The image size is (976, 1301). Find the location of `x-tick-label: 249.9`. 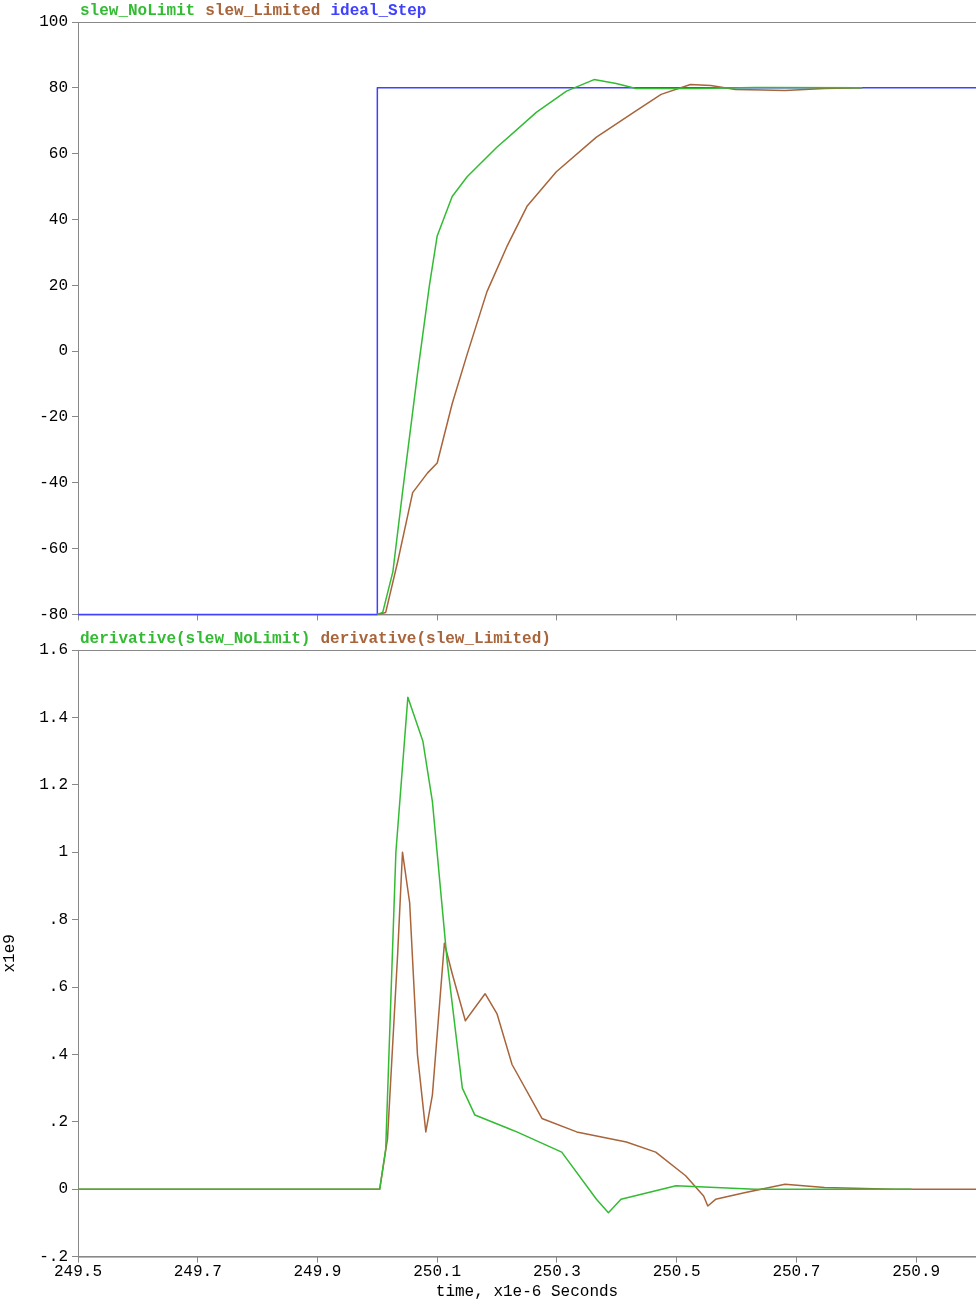

x-tick-label: 249.9 is located at coordinates (317, 1272).